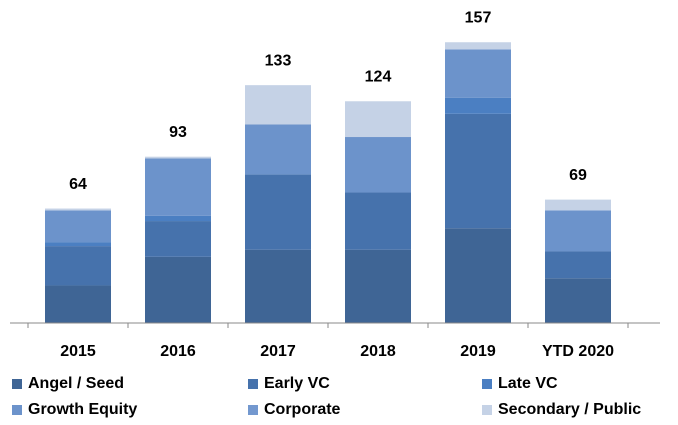 The width and height of the screenshot is (678, 425). I want to click on x-tick-label: 2018, so click(378, 351).